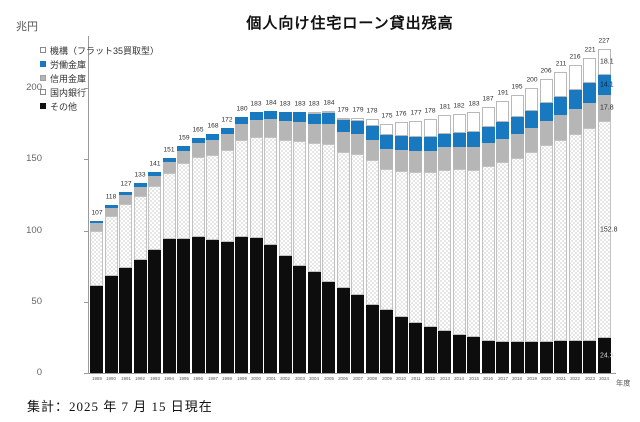  What do you see at coordinates (350, 23) in the screenshot?
I see `chart-title: 個人向け住宅ローン貸出残高` at bounding box center [350, 23].